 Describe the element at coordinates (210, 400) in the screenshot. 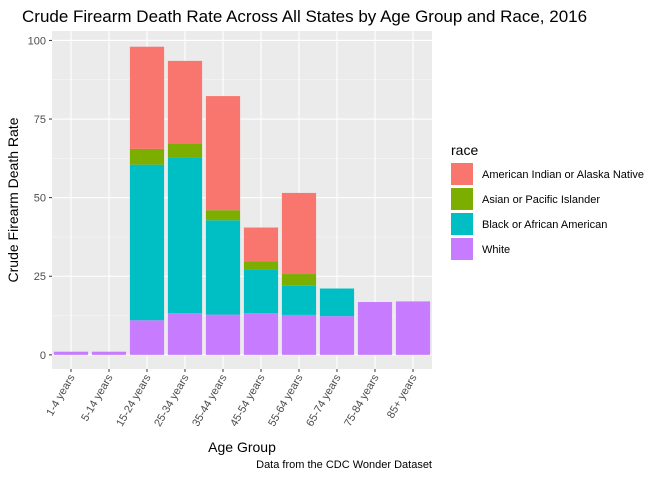

I see `x-tick-label: 35-44 years` at that location.